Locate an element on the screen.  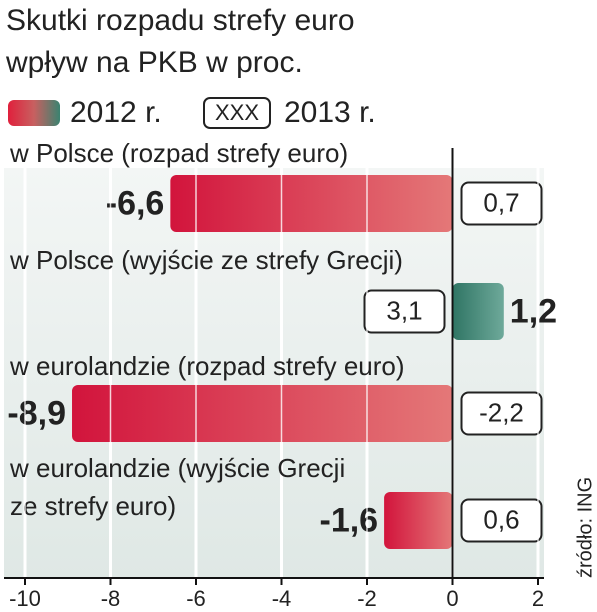
source: źródło: ING is located at coordinates (585, 527).